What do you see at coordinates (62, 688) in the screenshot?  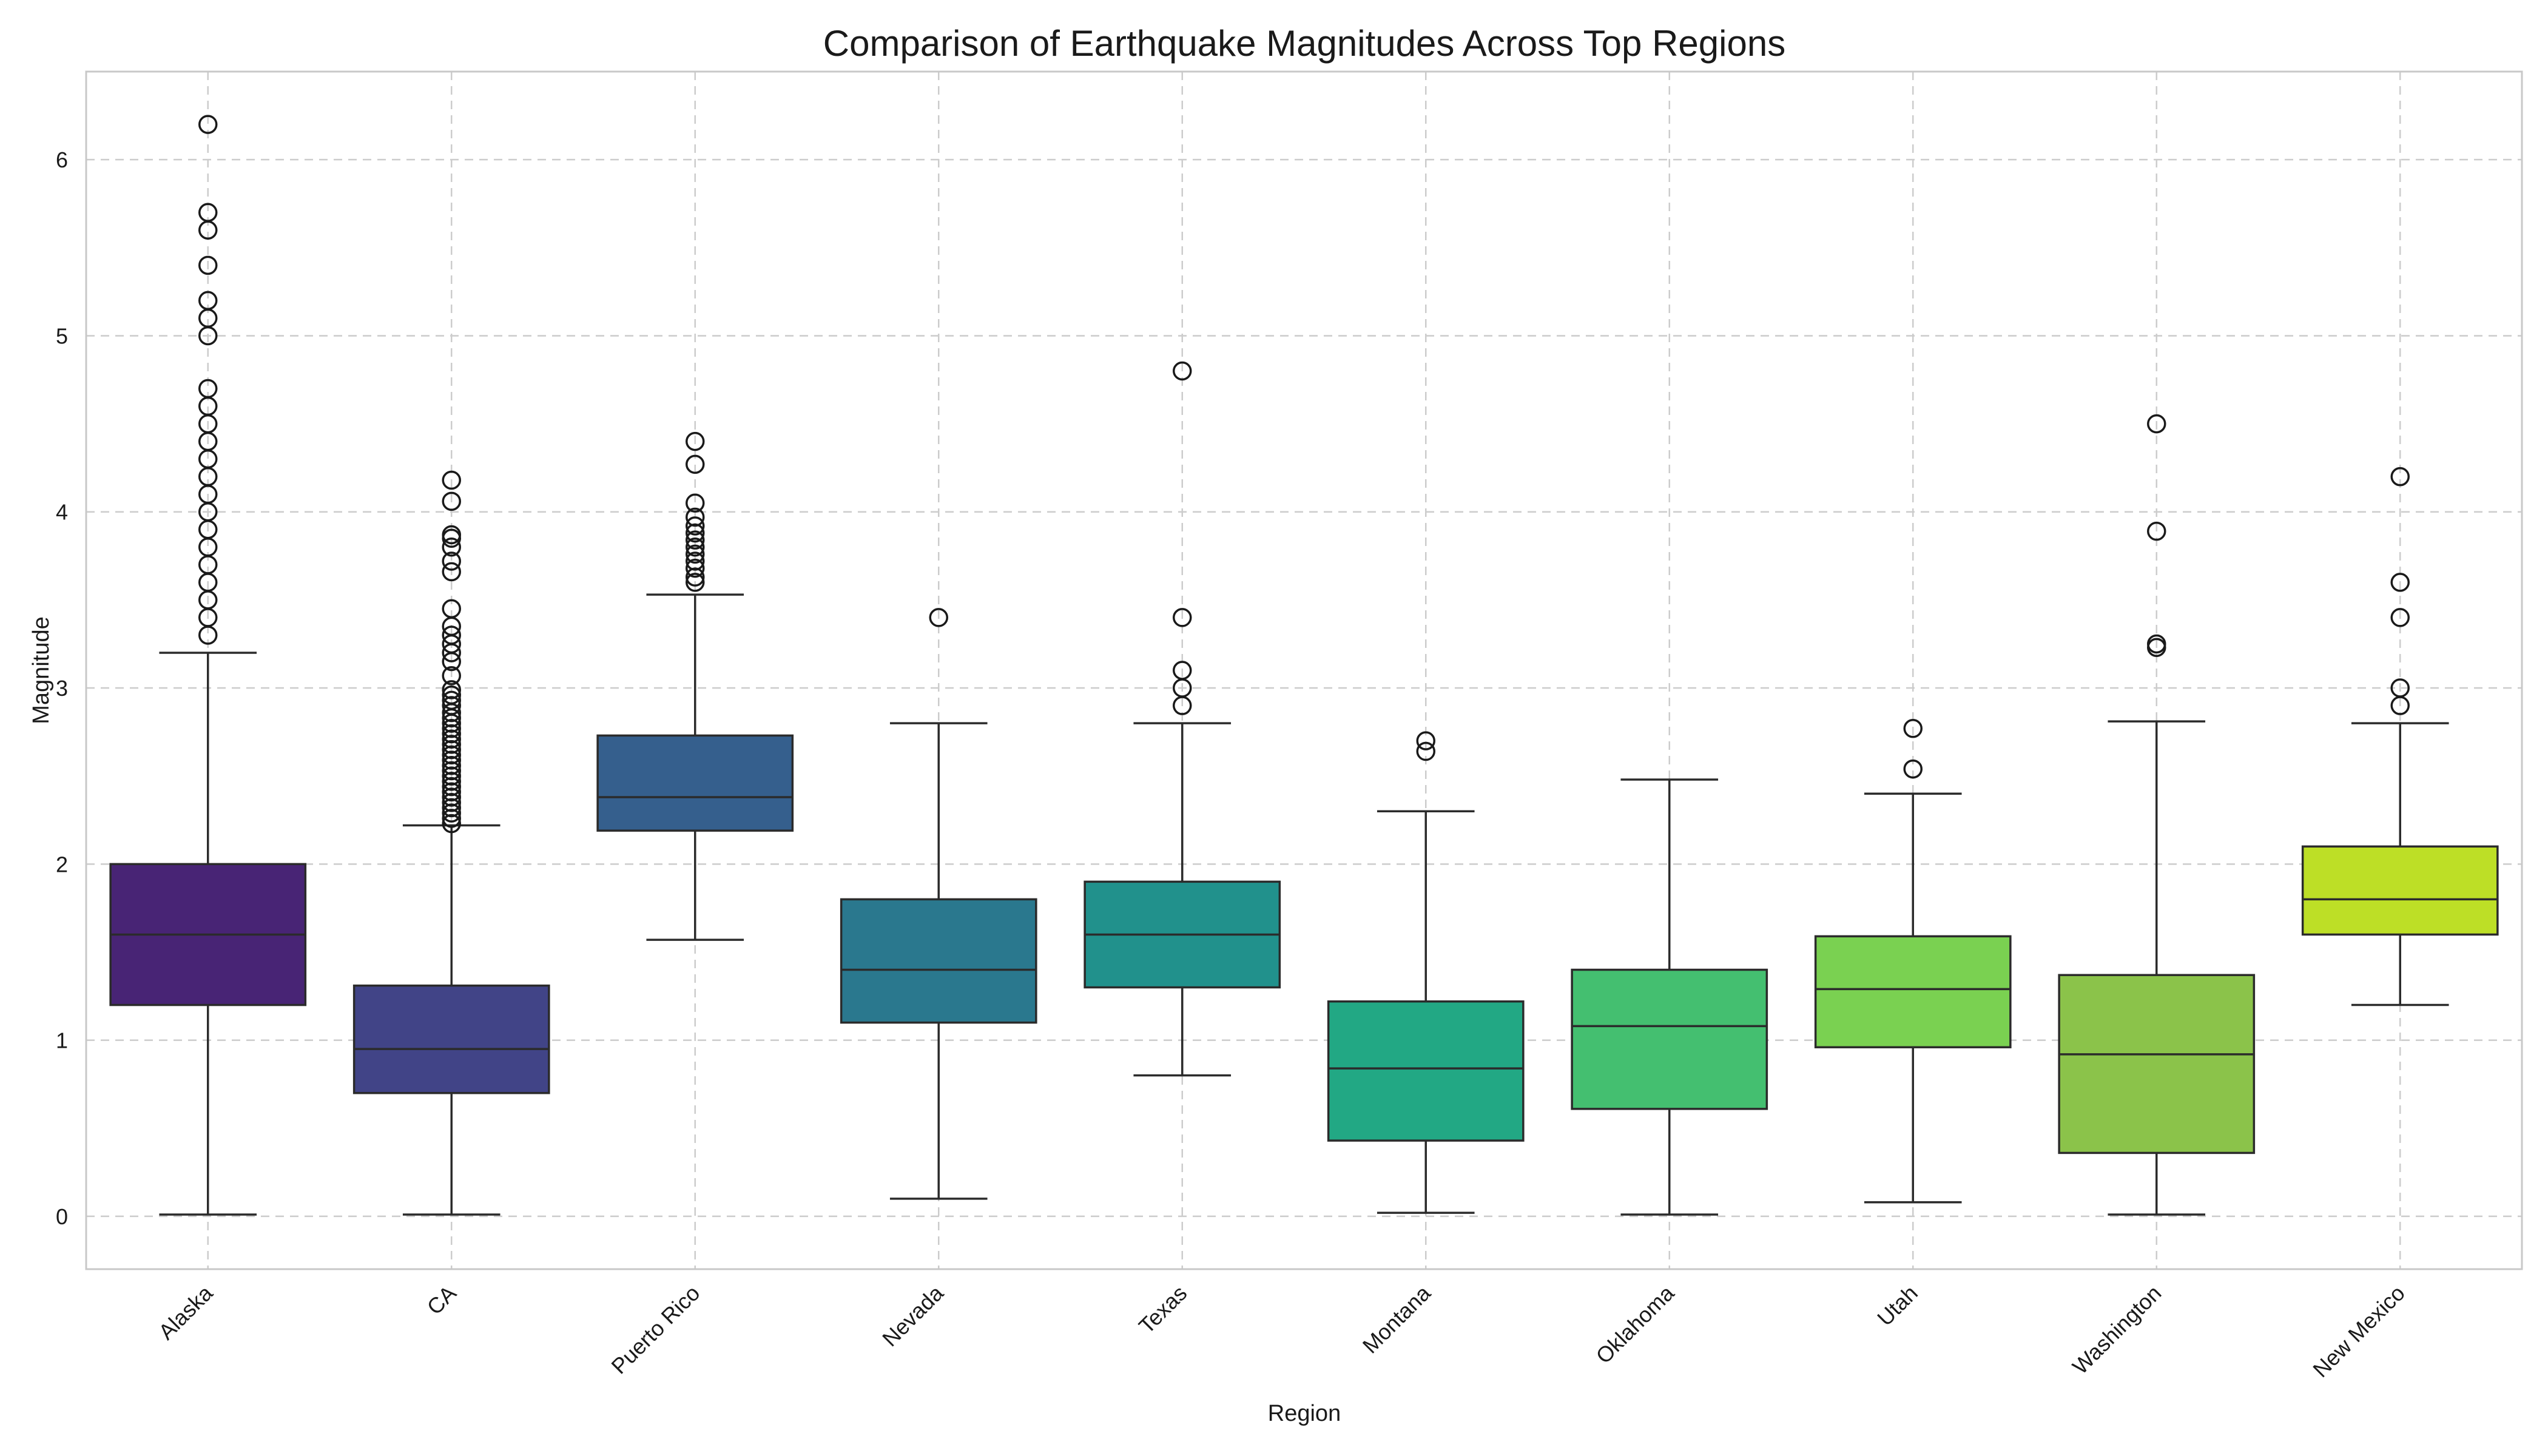 I see `y-tick-label: 3` at bounding box center [62, 688].